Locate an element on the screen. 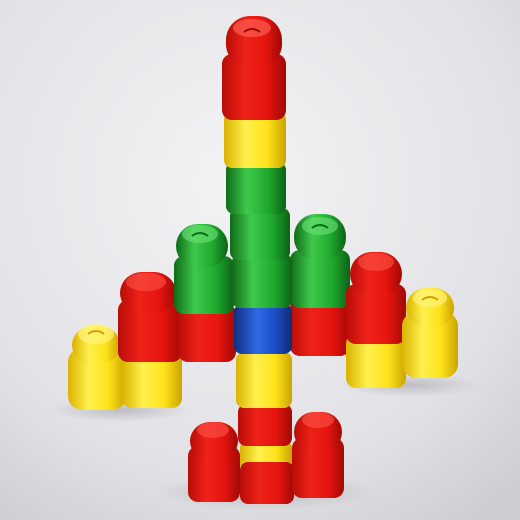  block-red-inner-right is located at coordinates (320, 327).